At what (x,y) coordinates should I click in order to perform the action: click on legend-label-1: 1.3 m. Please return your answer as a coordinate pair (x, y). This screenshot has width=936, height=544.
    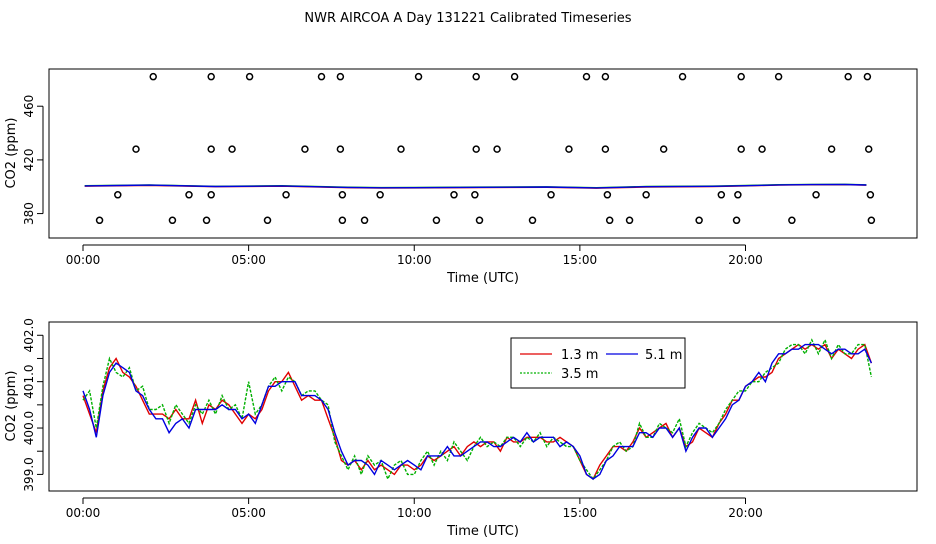
    Looking at the image, I should click on (579, 355).